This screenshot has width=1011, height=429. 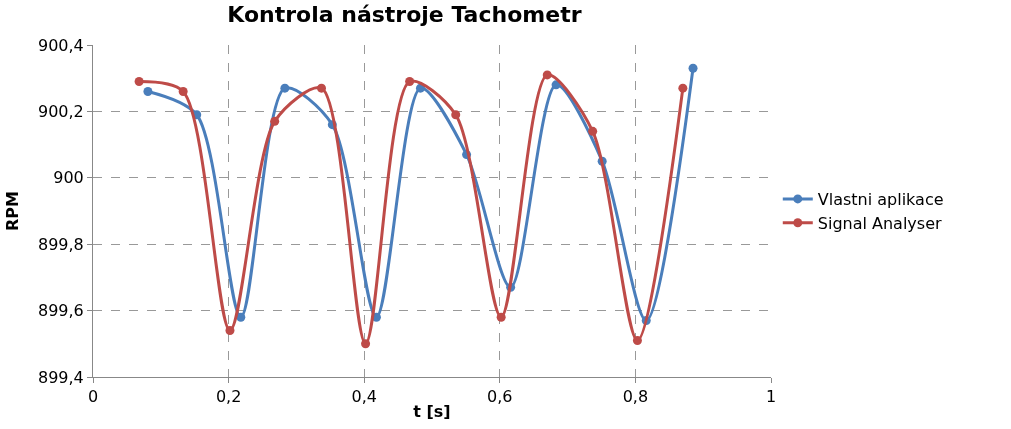 I want to click on y-tick-label: 900, so click(x=68, y=178).